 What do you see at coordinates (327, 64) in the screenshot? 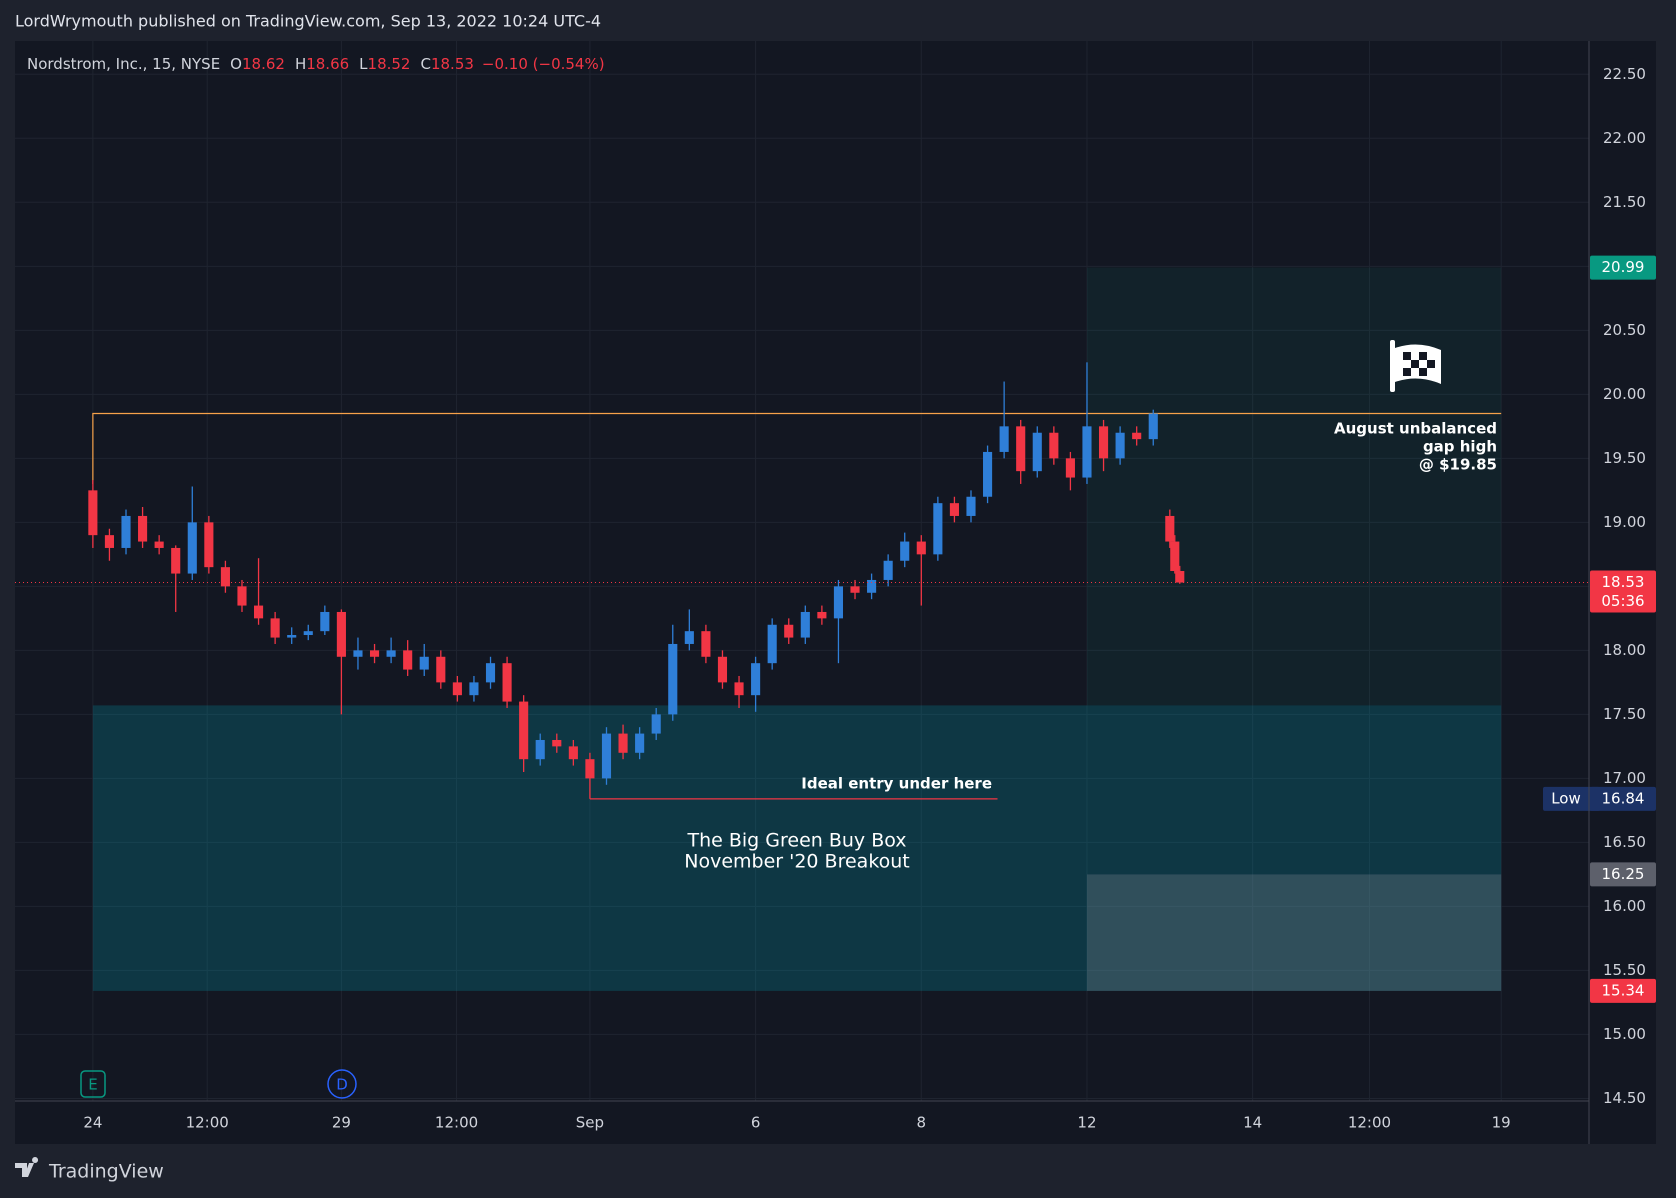
I see `ohlc-value: 18.66` at bounding box center [327, 64].